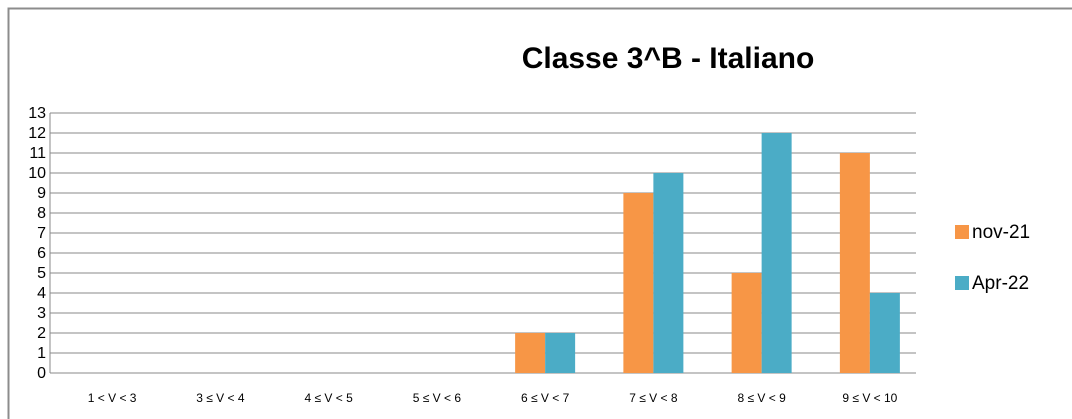 The width and height of the screenshot is (1072, 419). Describe the element at coordinates (869, 398) in the screenshot. I see `x-tick-label: 9 ≤ V < 10` at that location.